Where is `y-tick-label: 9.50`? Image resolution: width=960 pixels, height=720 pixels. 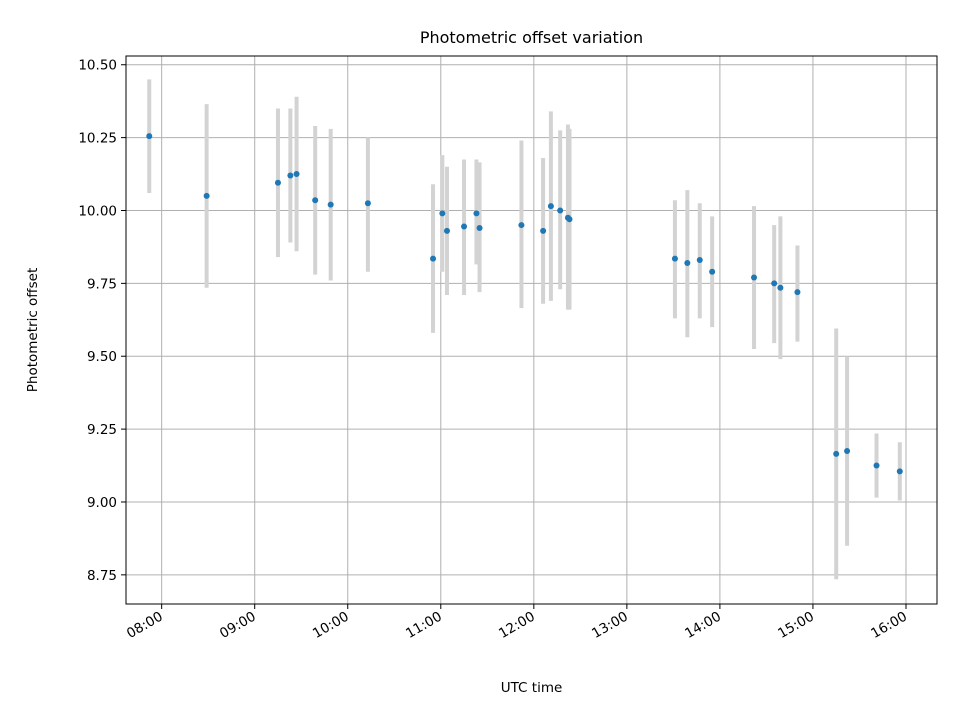 y-tick-label: 9.50 is located at coordinates (102, 357).